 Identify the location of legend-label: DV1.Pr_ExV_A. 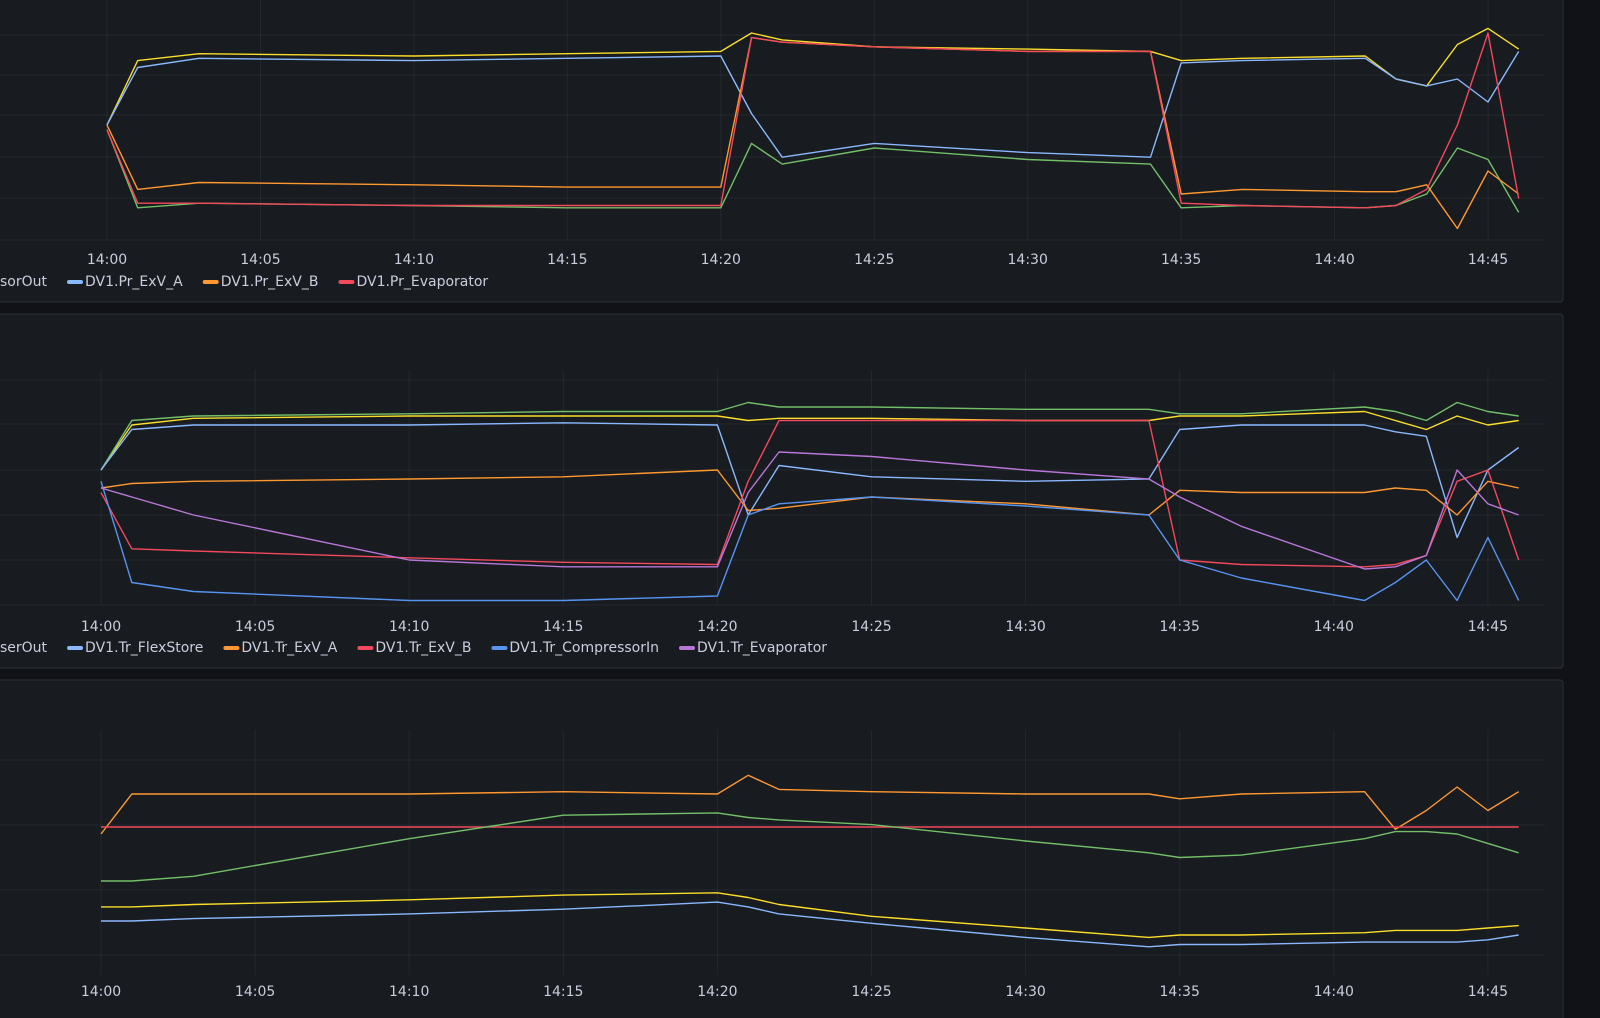
(134, 282).